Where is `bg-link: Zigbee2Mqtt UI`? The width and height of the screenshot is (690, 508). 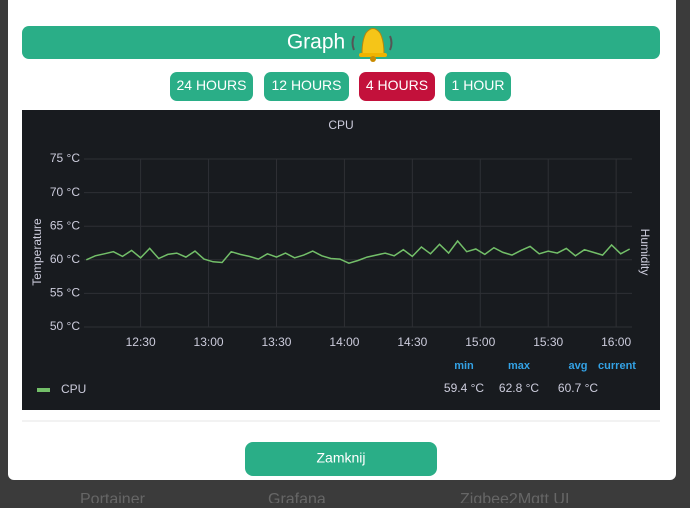
bg-link: Zigbee2Mqtt UI is located at coordinates (514, 497).